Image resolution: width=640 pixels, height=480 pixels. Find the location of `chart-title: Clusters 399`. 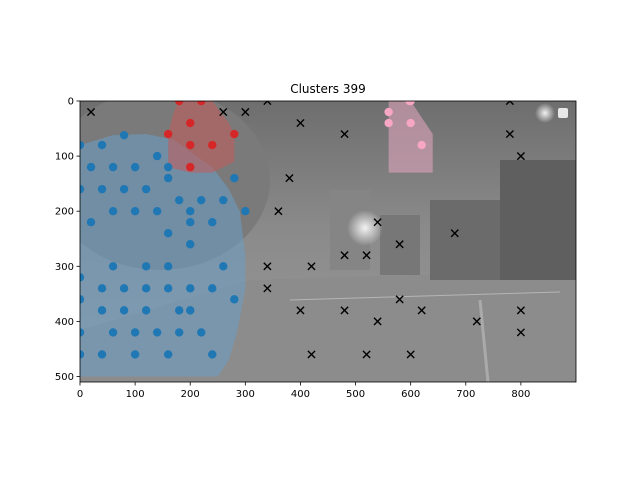

chart-title: Clusters 399 is located at coordinates (328, 89).